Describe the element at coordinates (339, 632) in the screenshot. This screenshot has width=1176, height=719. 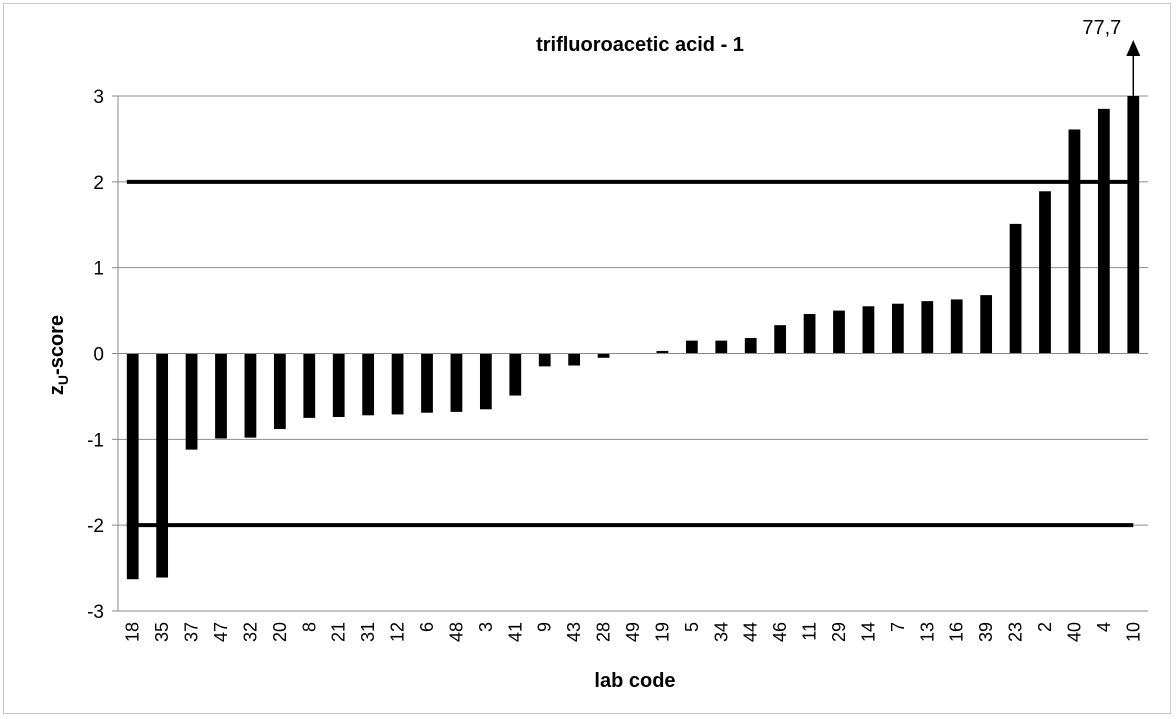
I see `x-tick-label: 21` at that location.